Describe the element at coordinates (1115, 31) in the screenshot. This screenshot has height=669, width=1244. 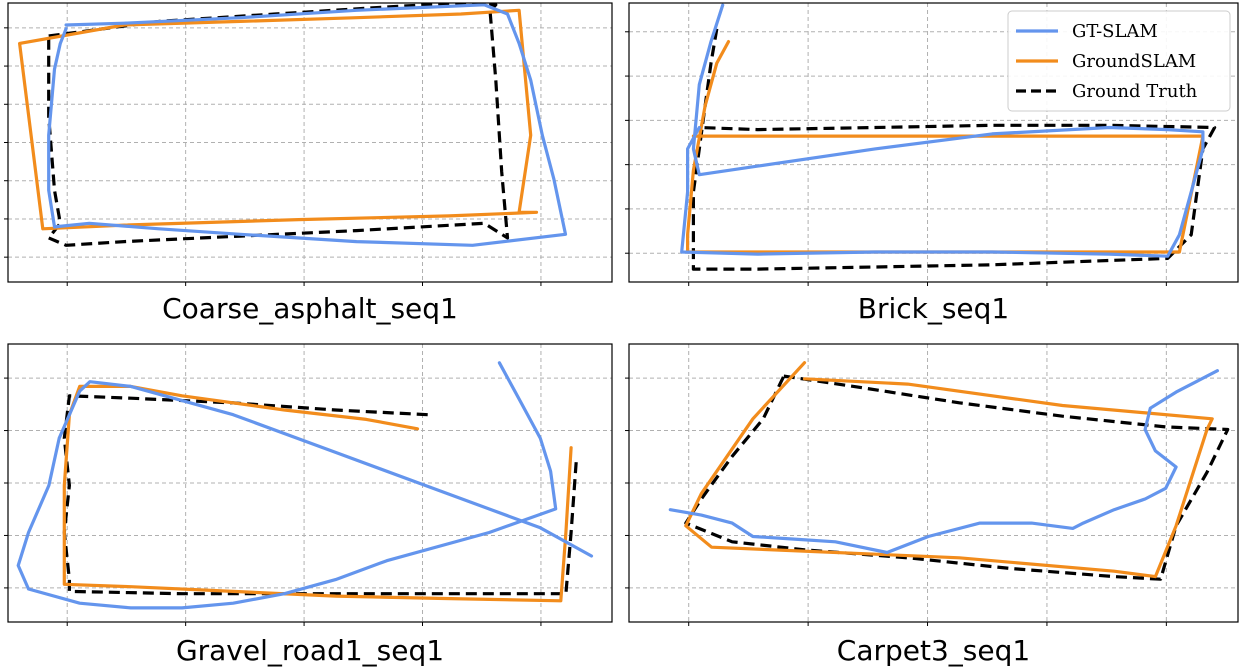
I see `legend-label: GT-SLAM` at that location.